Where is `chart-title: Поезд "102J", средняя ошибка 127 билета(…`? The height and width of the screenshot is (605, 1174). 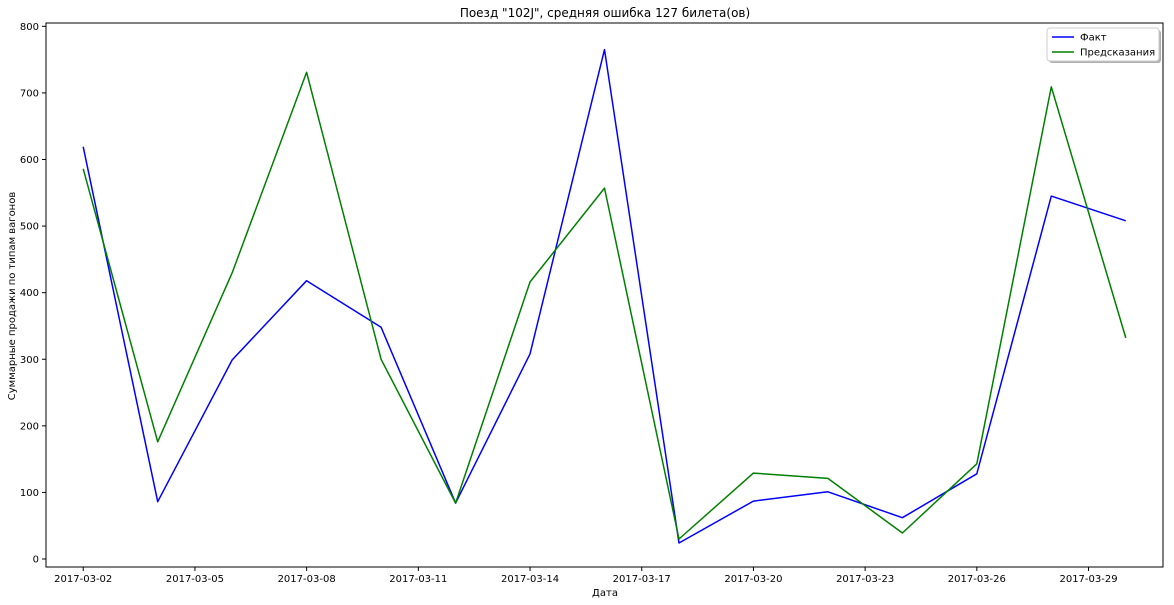
chart-title: Поезд "102J", средняя ошибка 127 билета(… is located at coordinates (605, 13).